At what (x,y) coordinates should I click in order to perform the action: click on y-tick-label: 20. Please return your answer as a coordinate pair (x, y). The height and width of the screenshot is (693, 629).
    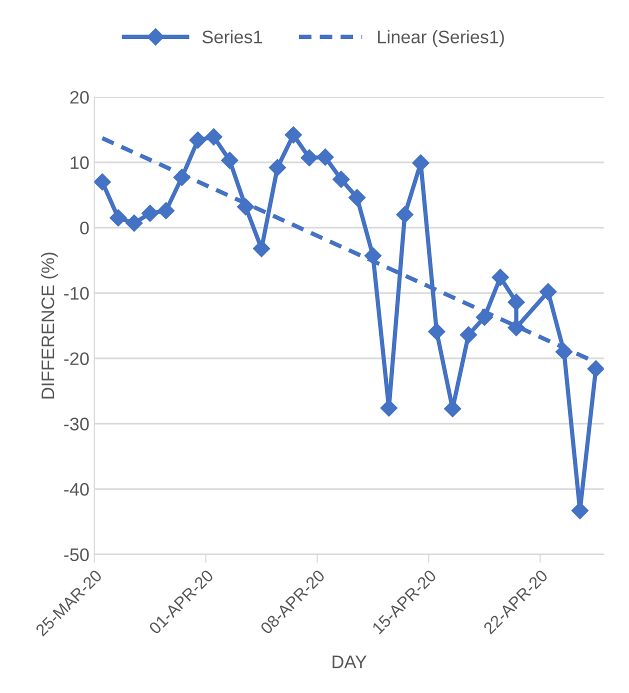
    Looking at the image, I should click on (79, 97).